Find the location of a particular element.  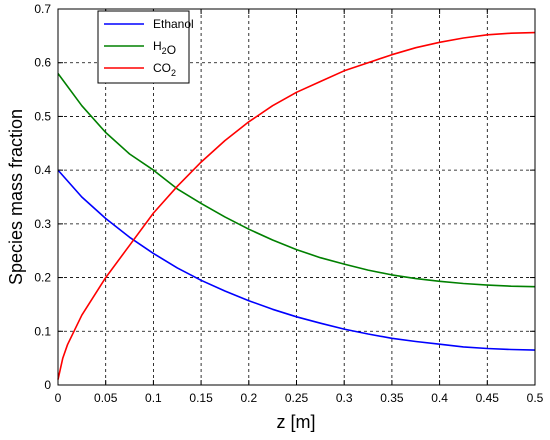

legend: Ethanol H2O CO2 is located at coordinates (145, 47).